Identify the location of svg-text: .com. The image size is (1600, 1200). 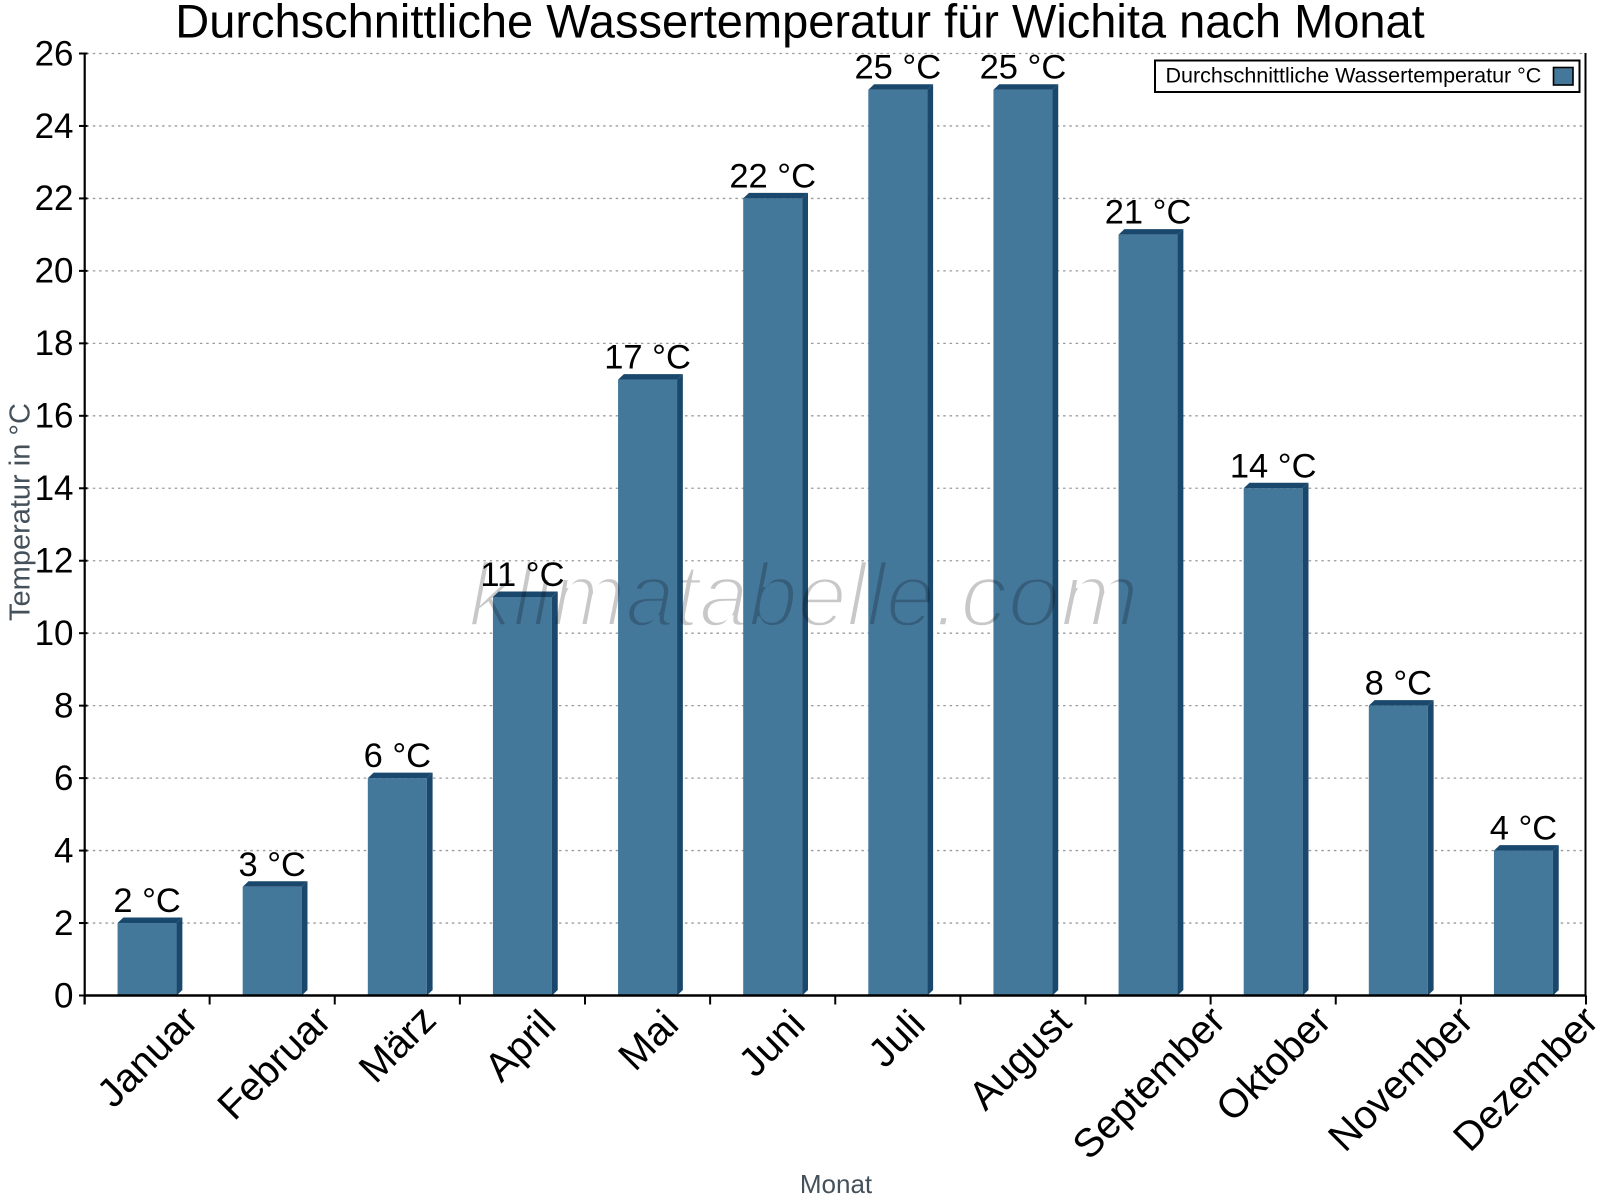
(1036, 596).